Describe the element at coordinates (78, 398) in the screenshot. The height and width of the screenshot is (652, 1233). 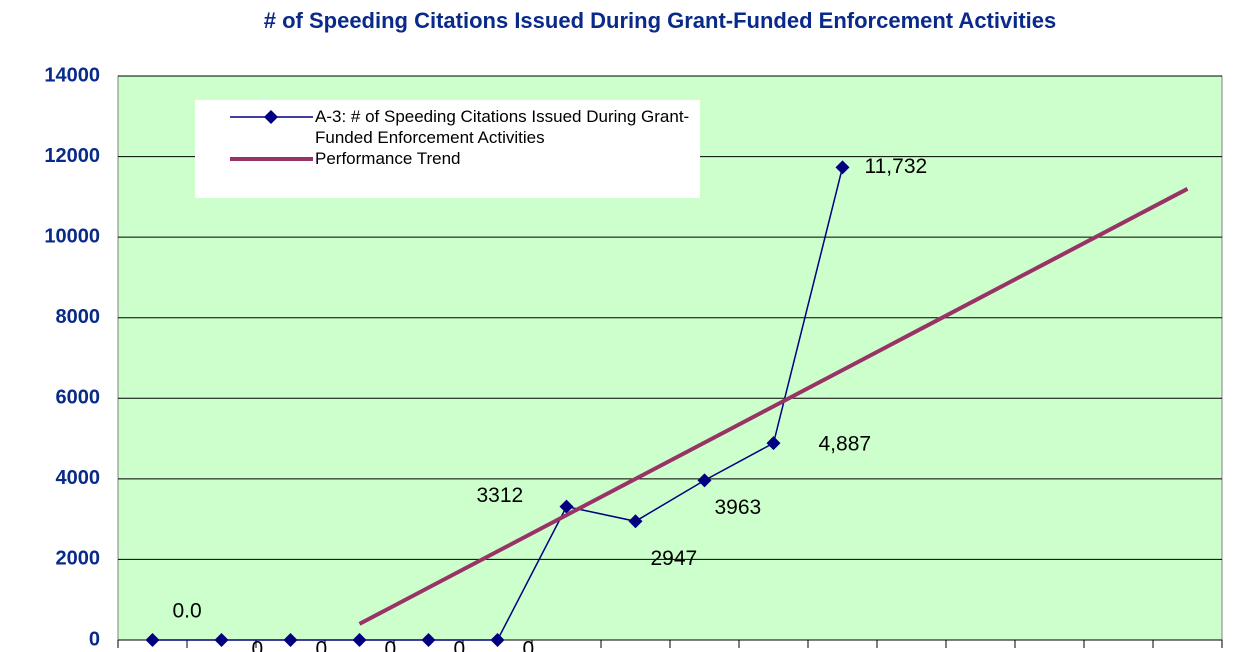
I see `y-tick-label: 6000` at that location.